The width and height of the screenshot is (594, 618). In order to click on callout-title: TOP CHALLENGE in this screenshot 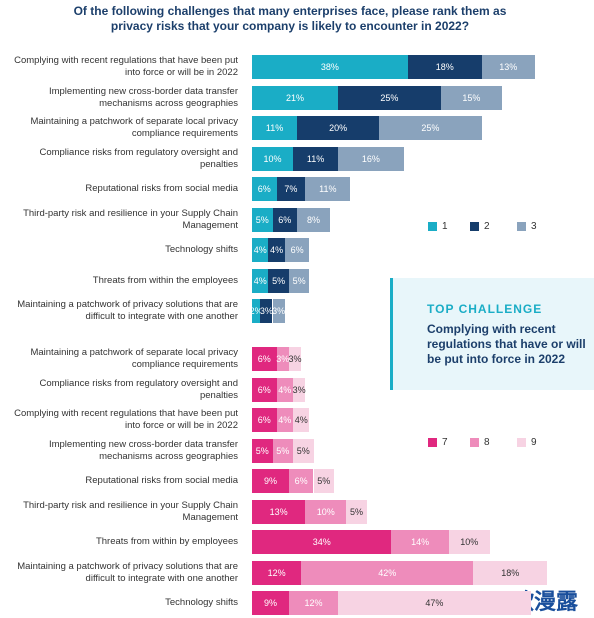, I will do `click(485, 309)`.